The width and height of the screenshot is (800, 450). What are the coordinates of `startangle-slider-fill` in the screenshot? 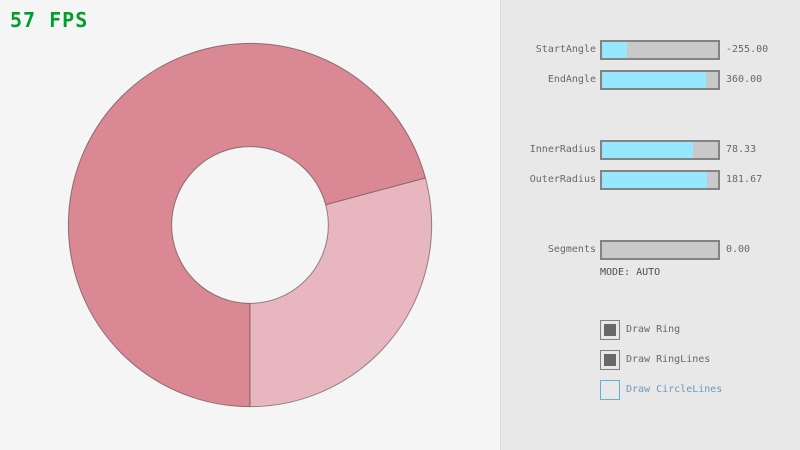 It's located at (614, 50).